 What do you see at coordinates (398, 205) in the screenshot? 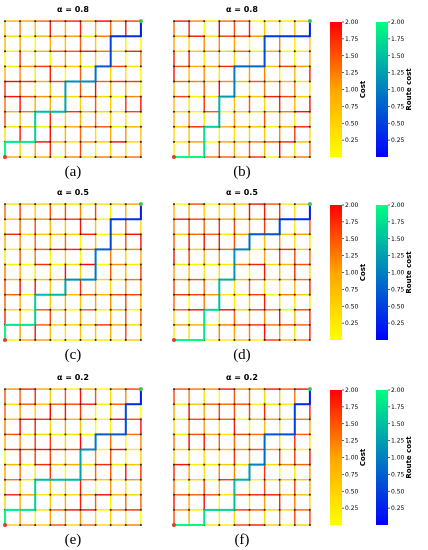
I see `tick-label: 2.00` at bounding box center [398, 205].